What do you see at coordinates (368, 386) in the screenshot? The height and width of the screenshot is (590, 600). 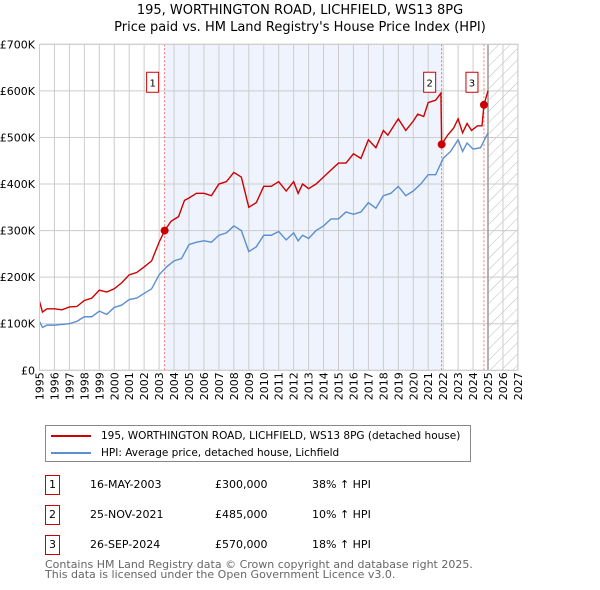 I see `x-tick-label: 2017` at bounding box center [368, 386].